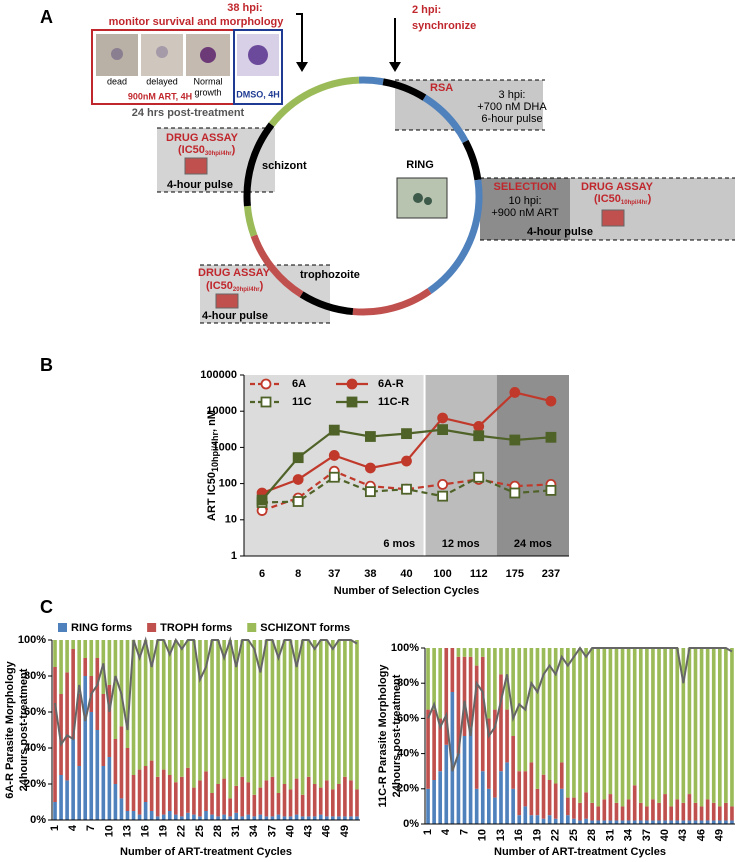 The height and width of the screenshot is (862, 737). I want to click on panel-label: C, so click(46, 607).